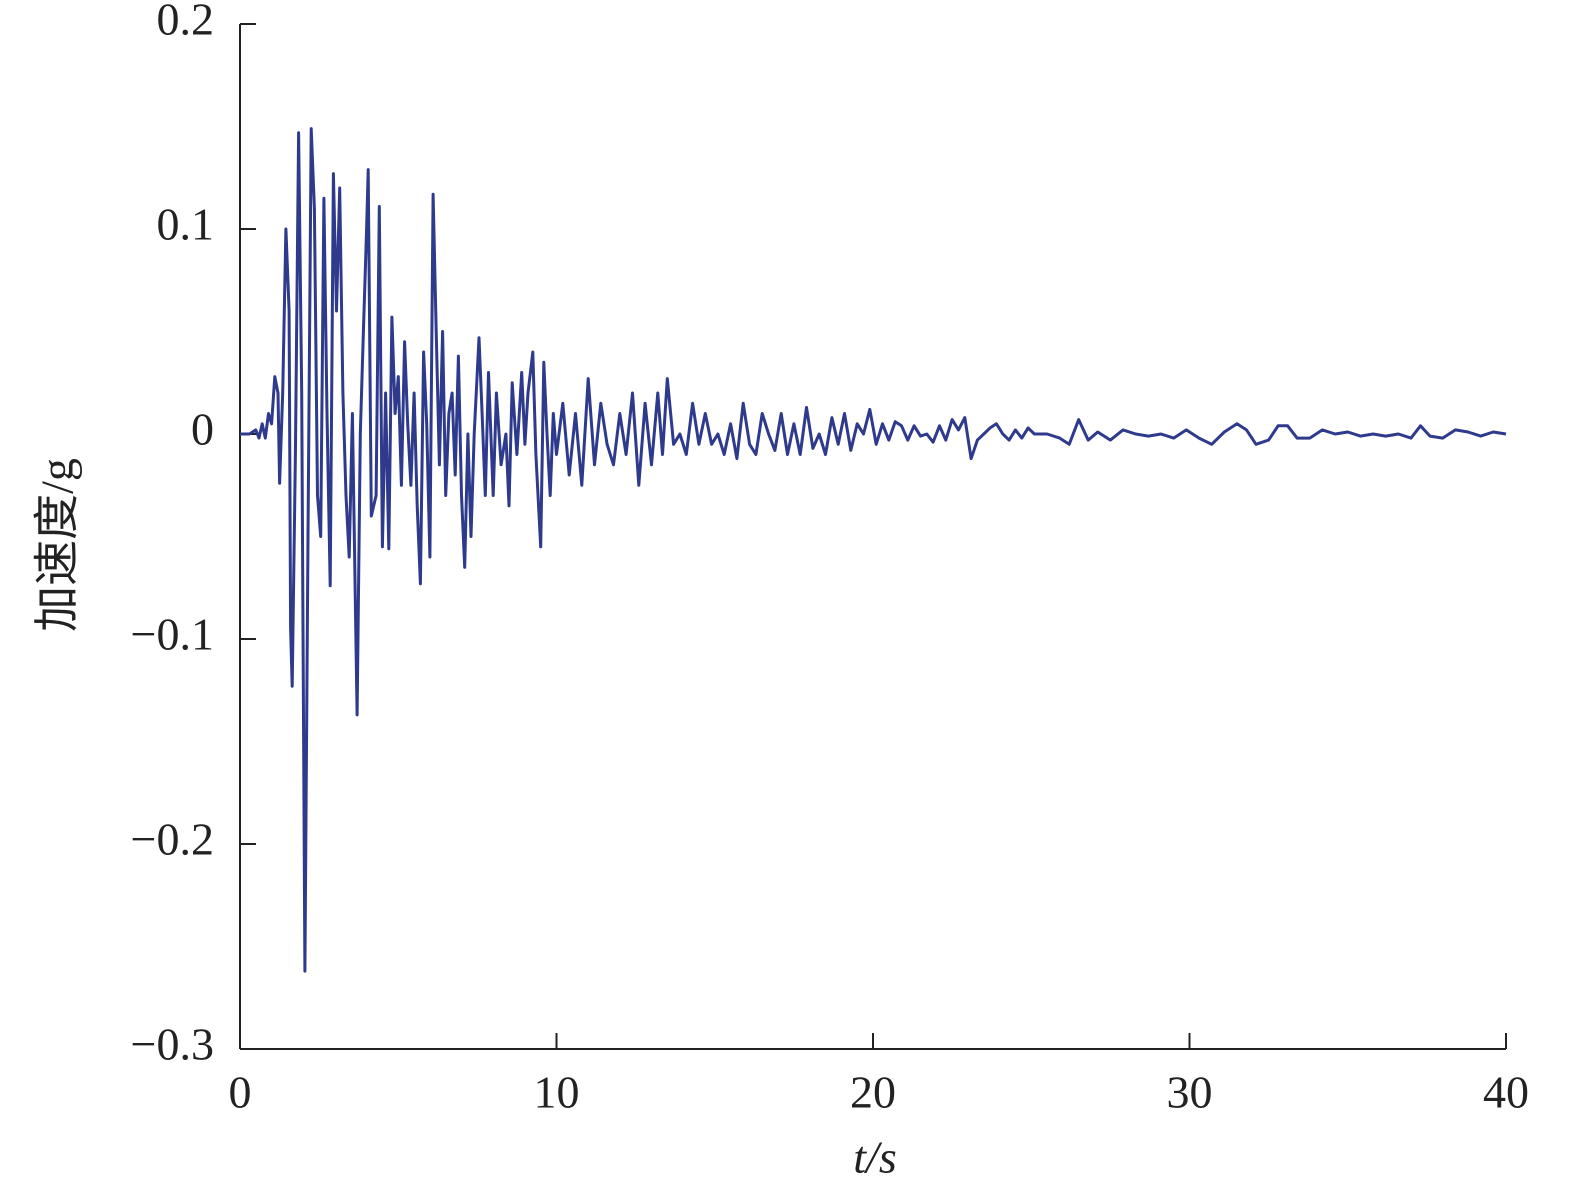 The width and height of the screenshot is (1575, 1201). Describe the element at coordinates (186, 22) in the screenshot. I see `y-tick-label: 0.2` at that location.